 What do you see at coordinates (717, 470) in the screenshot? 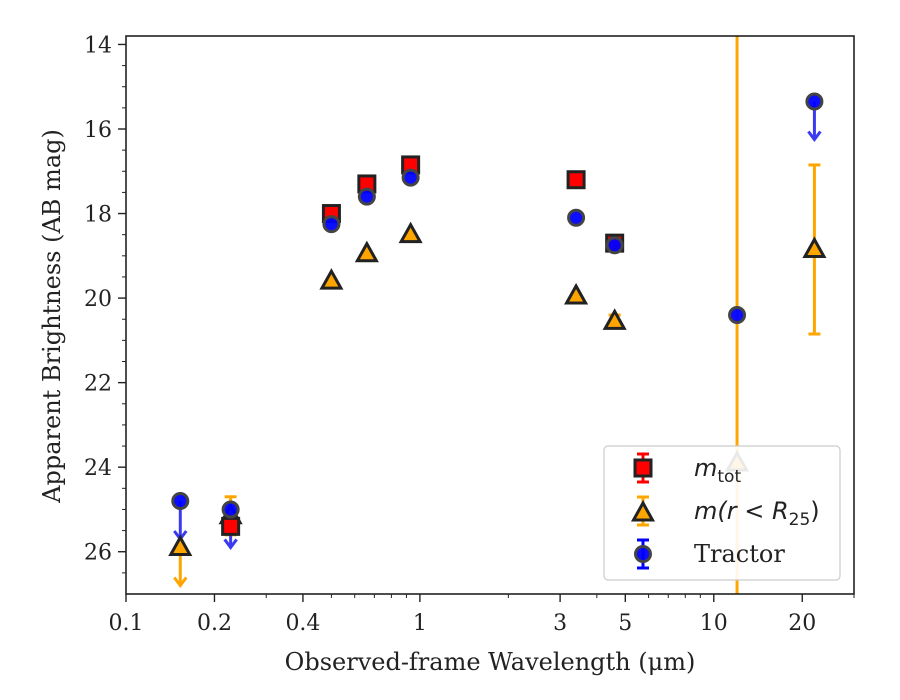
I see `legend-label: mtot` at bounding box center [717, 470].